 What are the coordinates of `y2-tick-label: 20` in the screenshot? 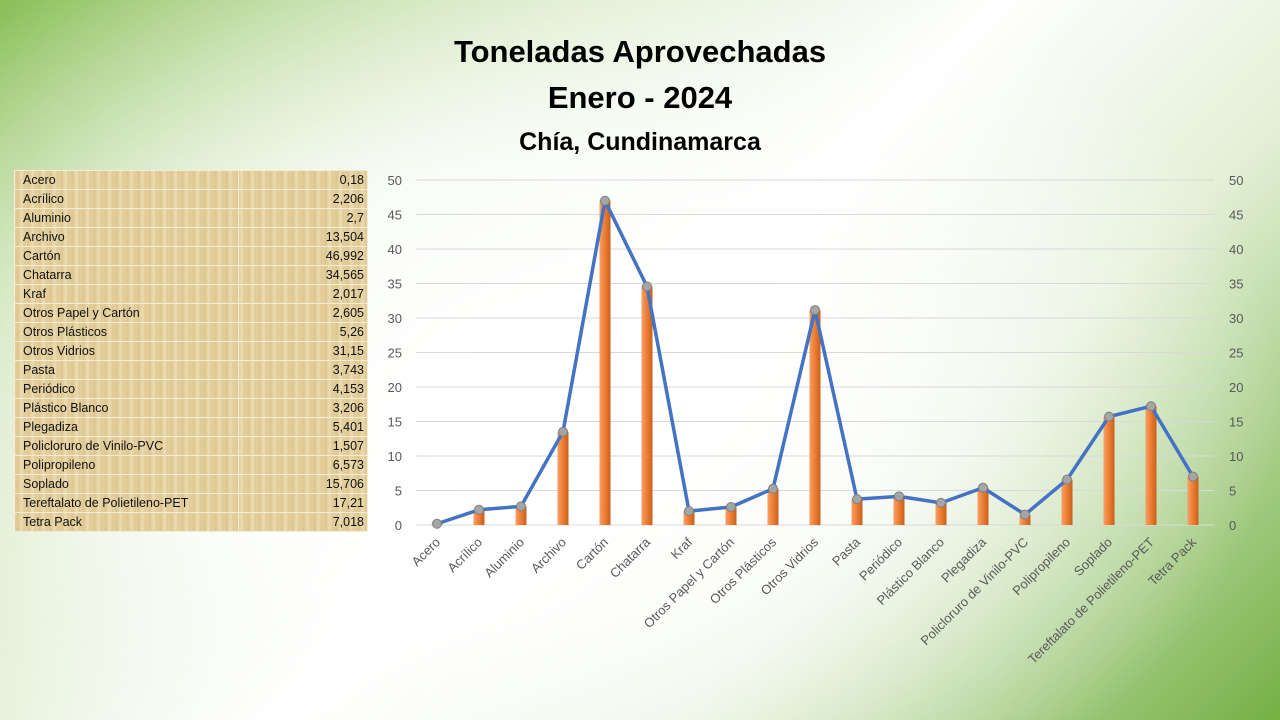 It's located at (1236, 387).